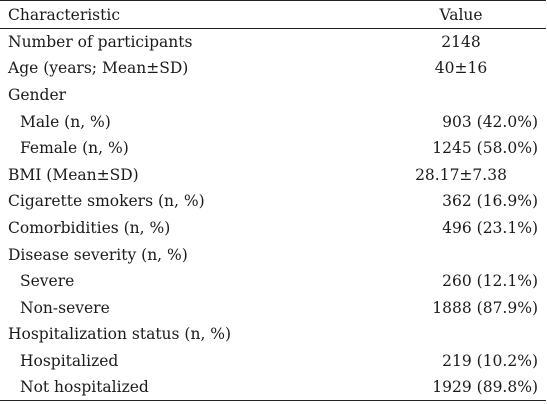  I want to click on row-label: Hospitalized, so click(69, 360).